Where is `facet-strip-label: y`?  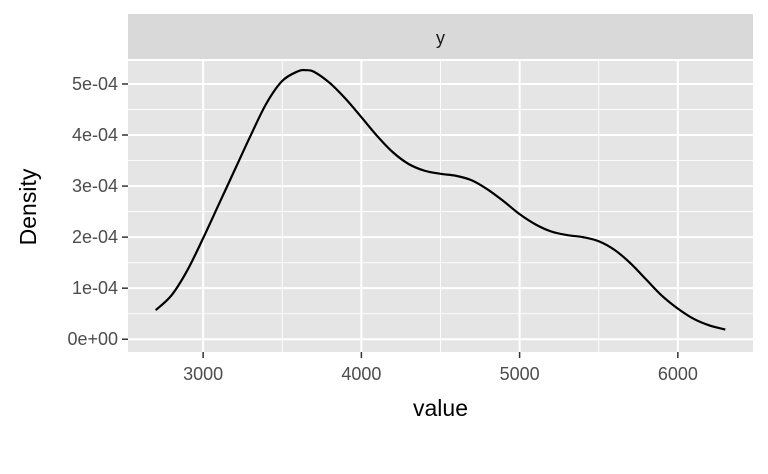
facet-strip-label: y is located at coordinates (440, 38).